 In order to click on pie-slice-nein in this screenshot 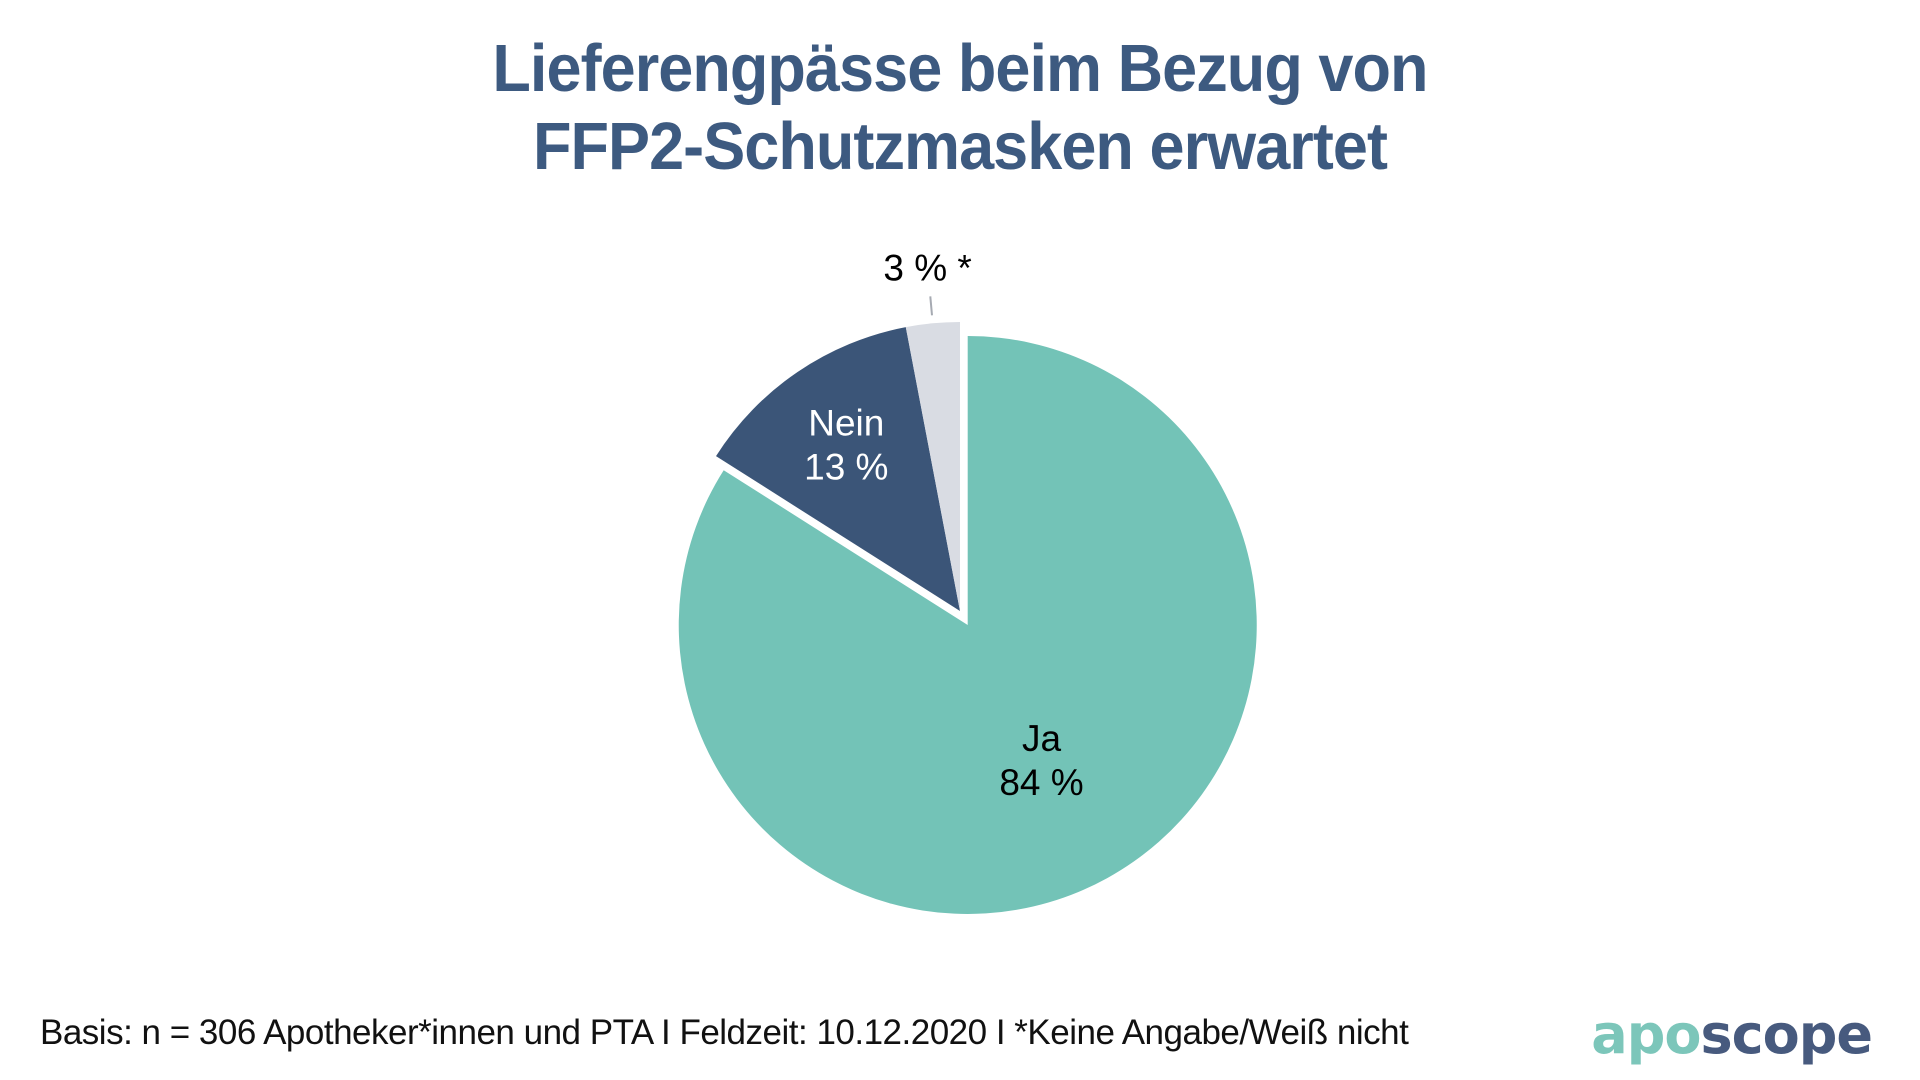, I will do `click(838, 469)`.